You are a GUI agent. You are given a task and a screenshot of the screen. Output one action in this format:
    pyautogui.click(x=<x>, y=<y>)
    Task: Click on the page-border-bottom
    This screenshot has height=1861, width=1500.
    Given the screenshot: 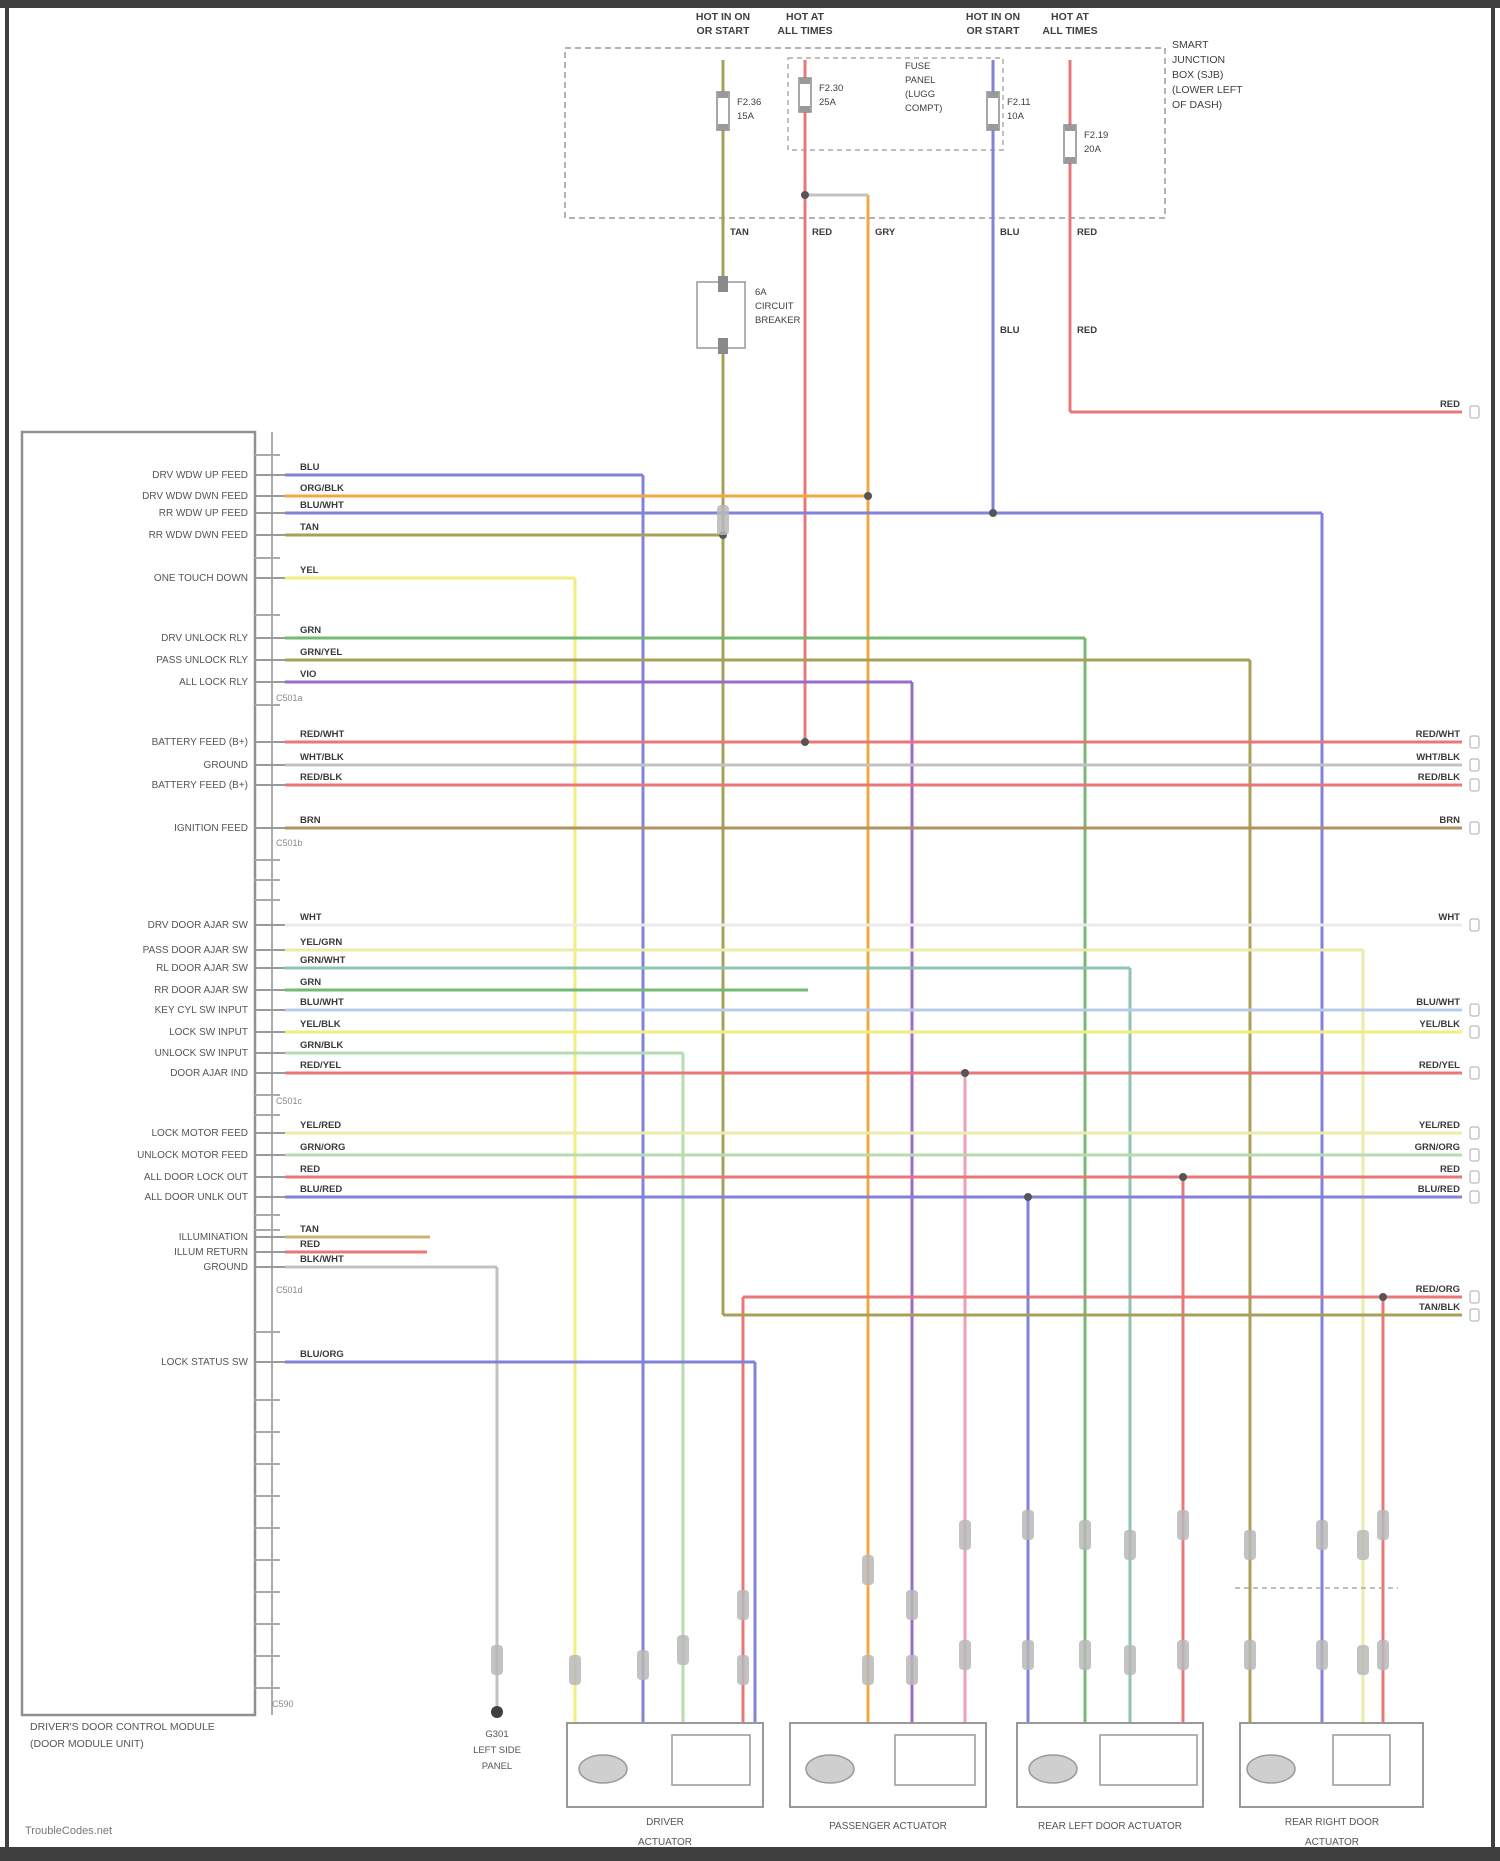 What is the action you would take?
    pyautogui.click(x=750, y=1854)
    